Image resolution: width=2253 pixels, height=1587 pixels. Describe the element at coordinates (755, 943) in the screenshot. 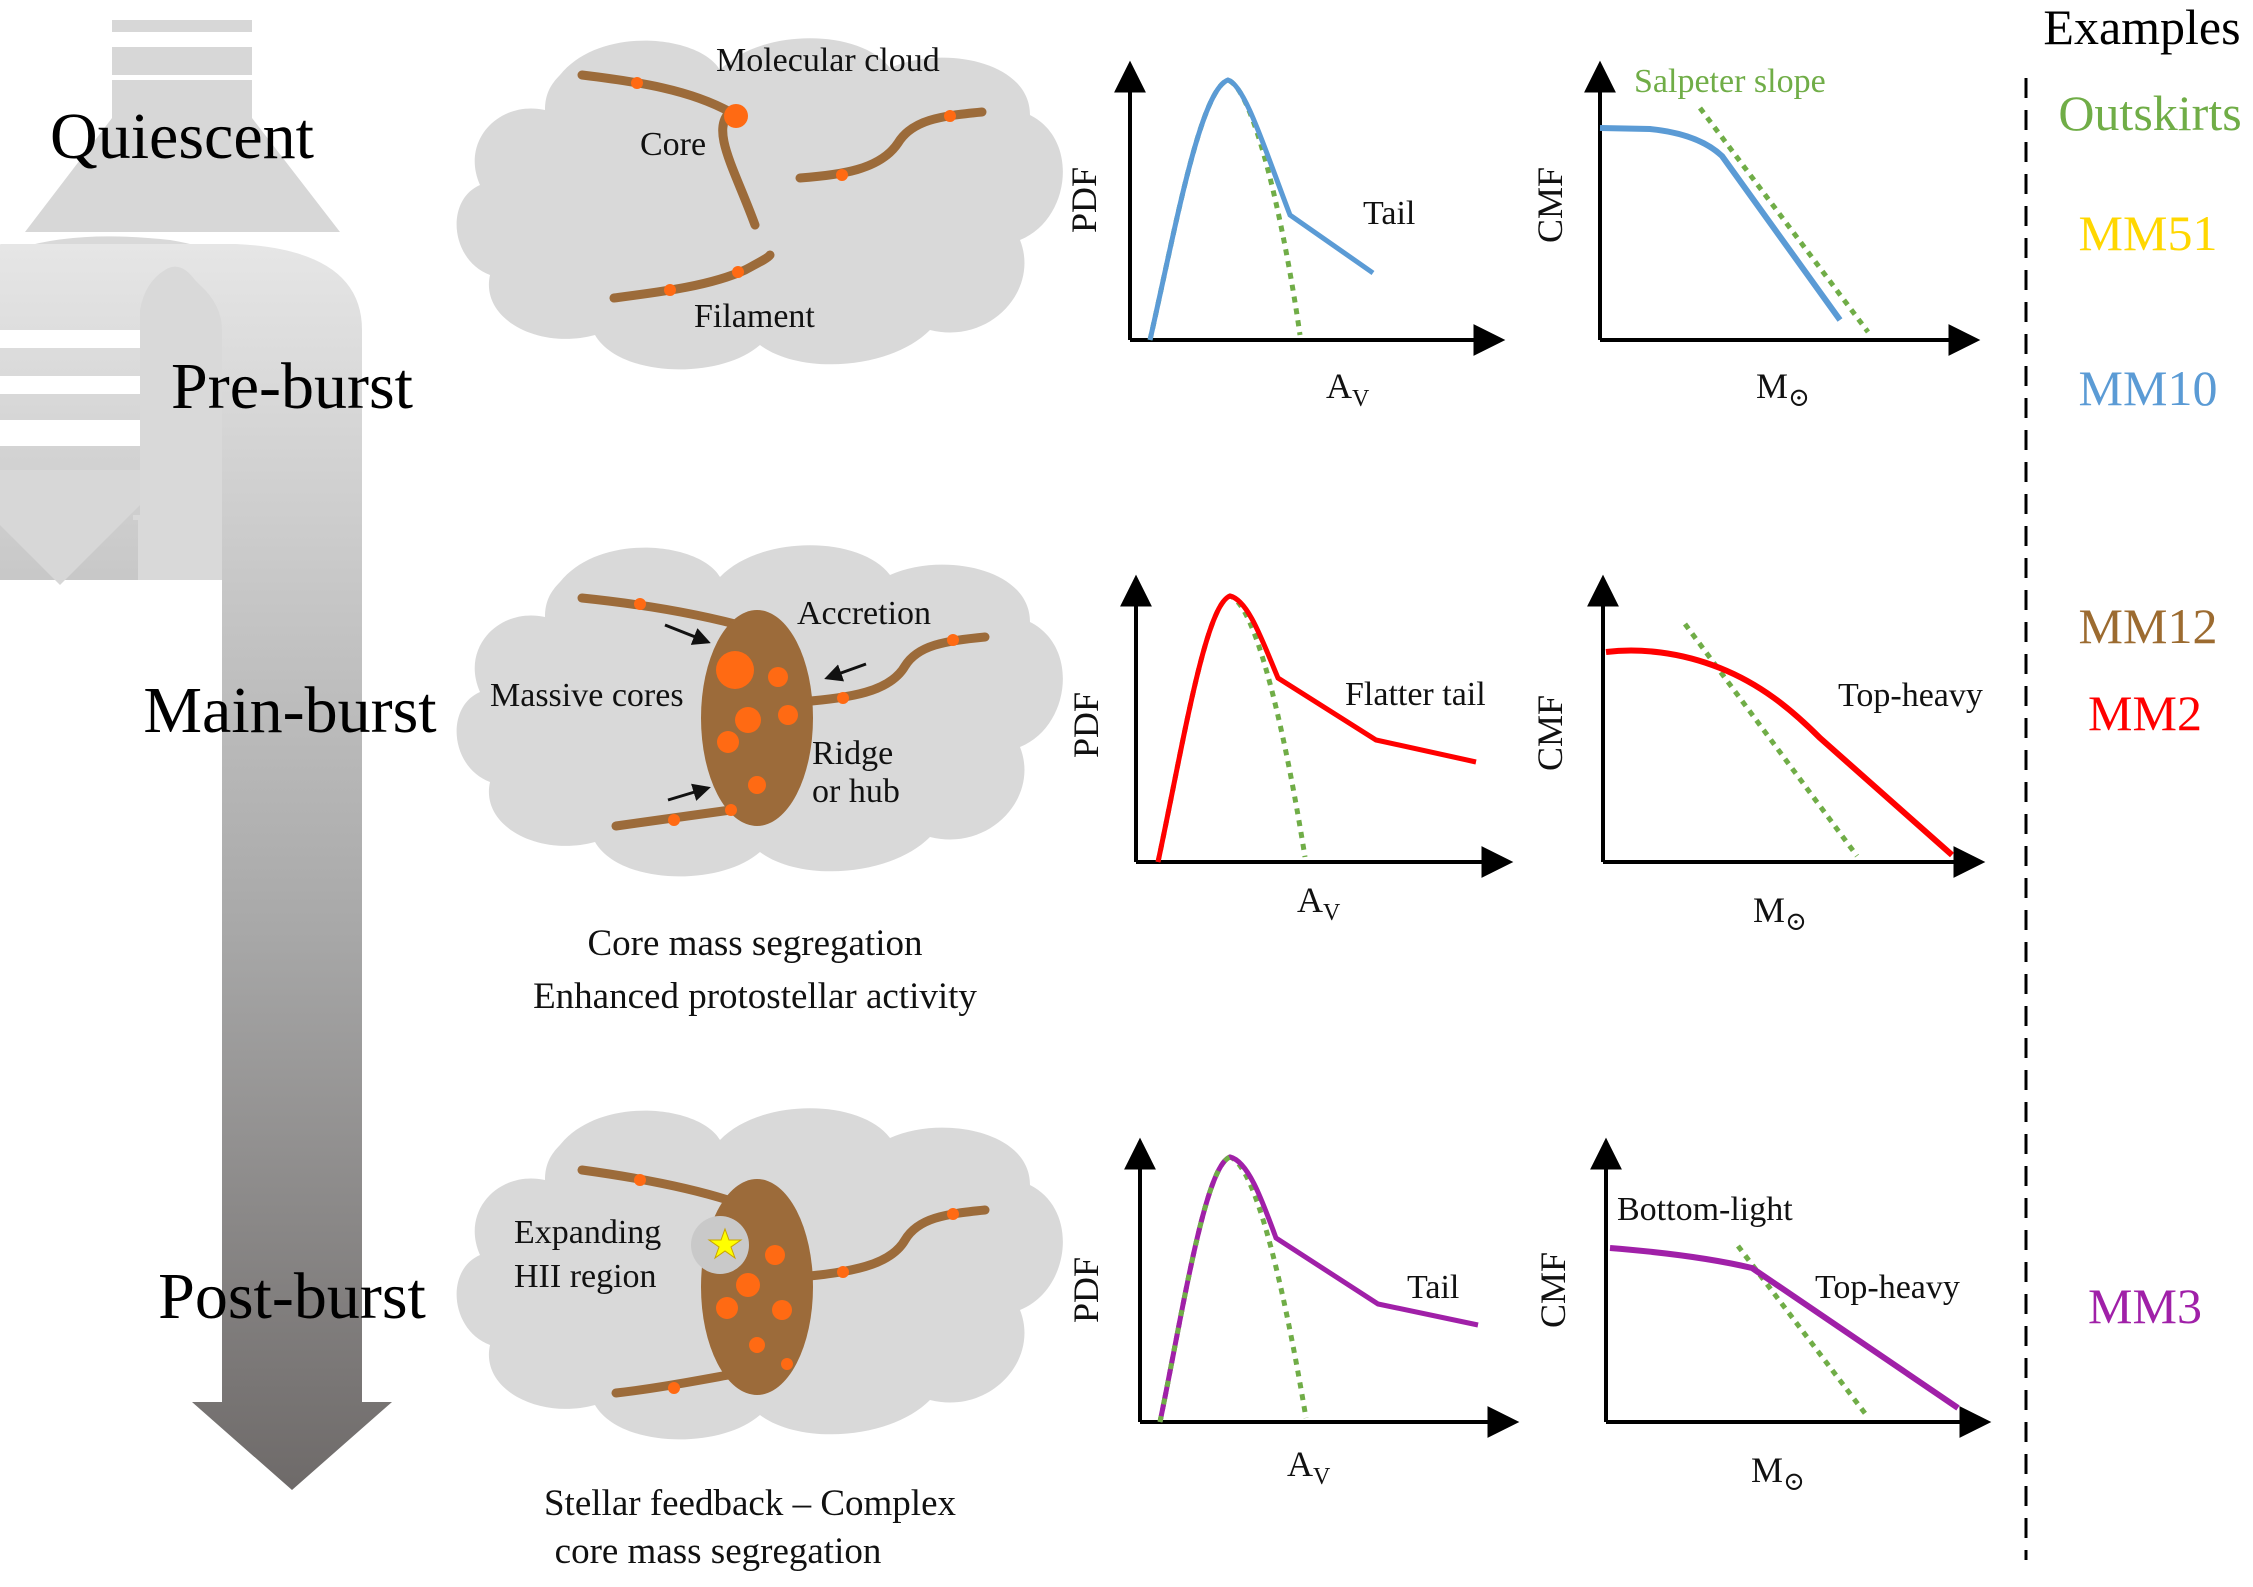

I see `caption-core-mass-segregation: Core mass segregation` at that location.